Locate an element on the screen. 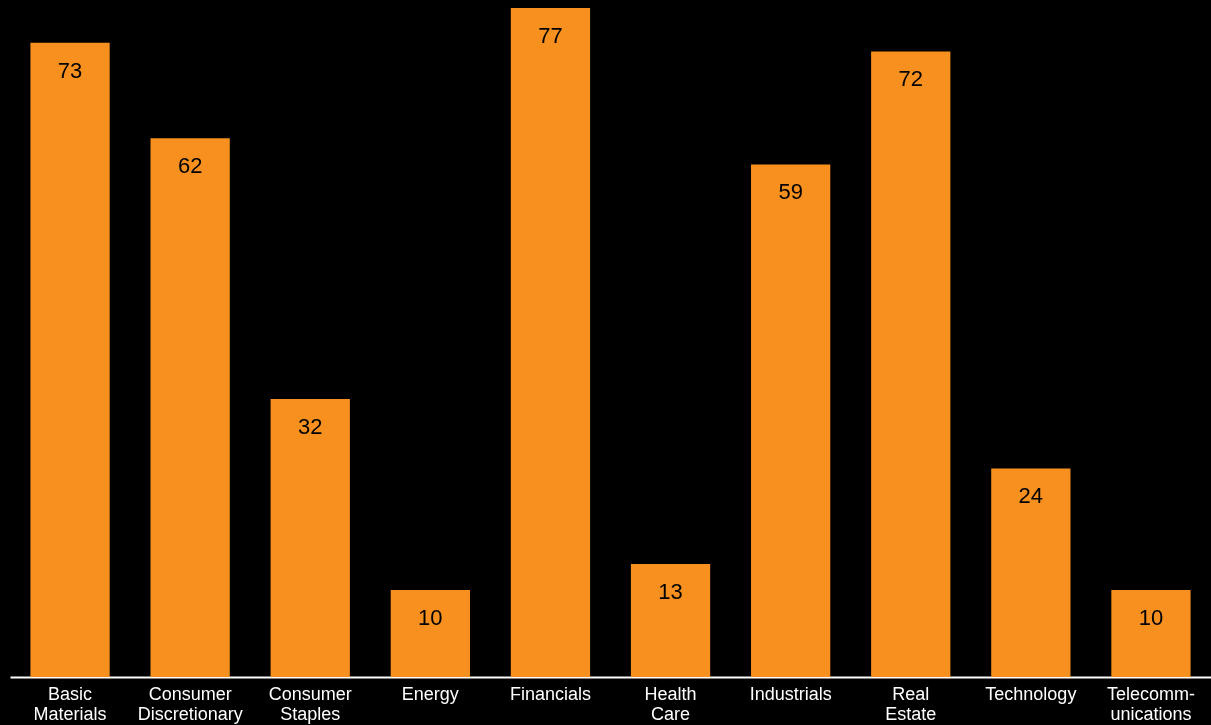 The height and width of the screenshot is (725, 1211). x-tick-label: Consumer Staples is located at coordinates (310, 703).